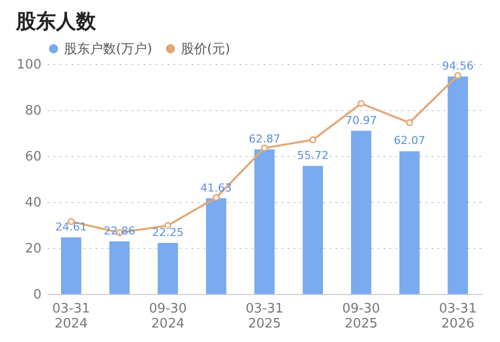 The width and height of the screenshot is (500, 342). Describe the element at coordinates (56, 21) in the screenshot. I see `chart-title: 股东人数` at that location.